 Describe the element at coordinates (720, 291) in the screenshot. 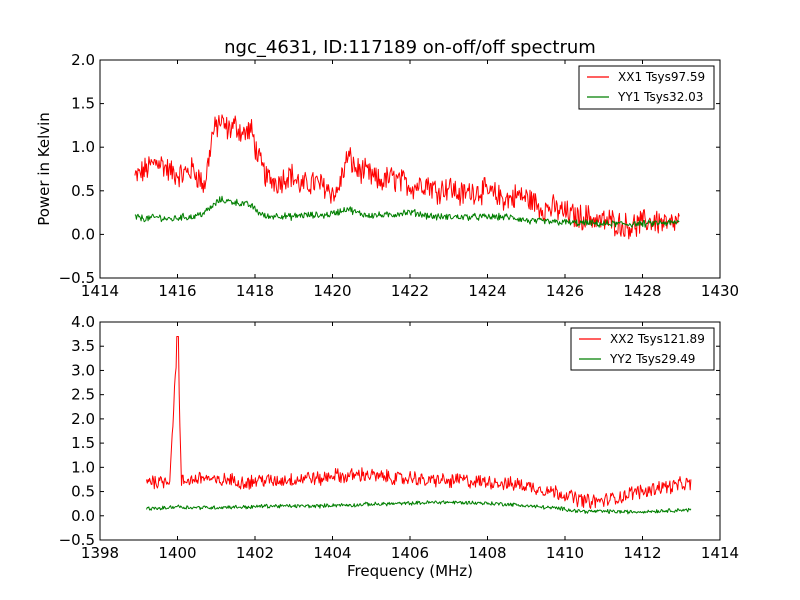

I see `x-tick-label: 1430` at that location.